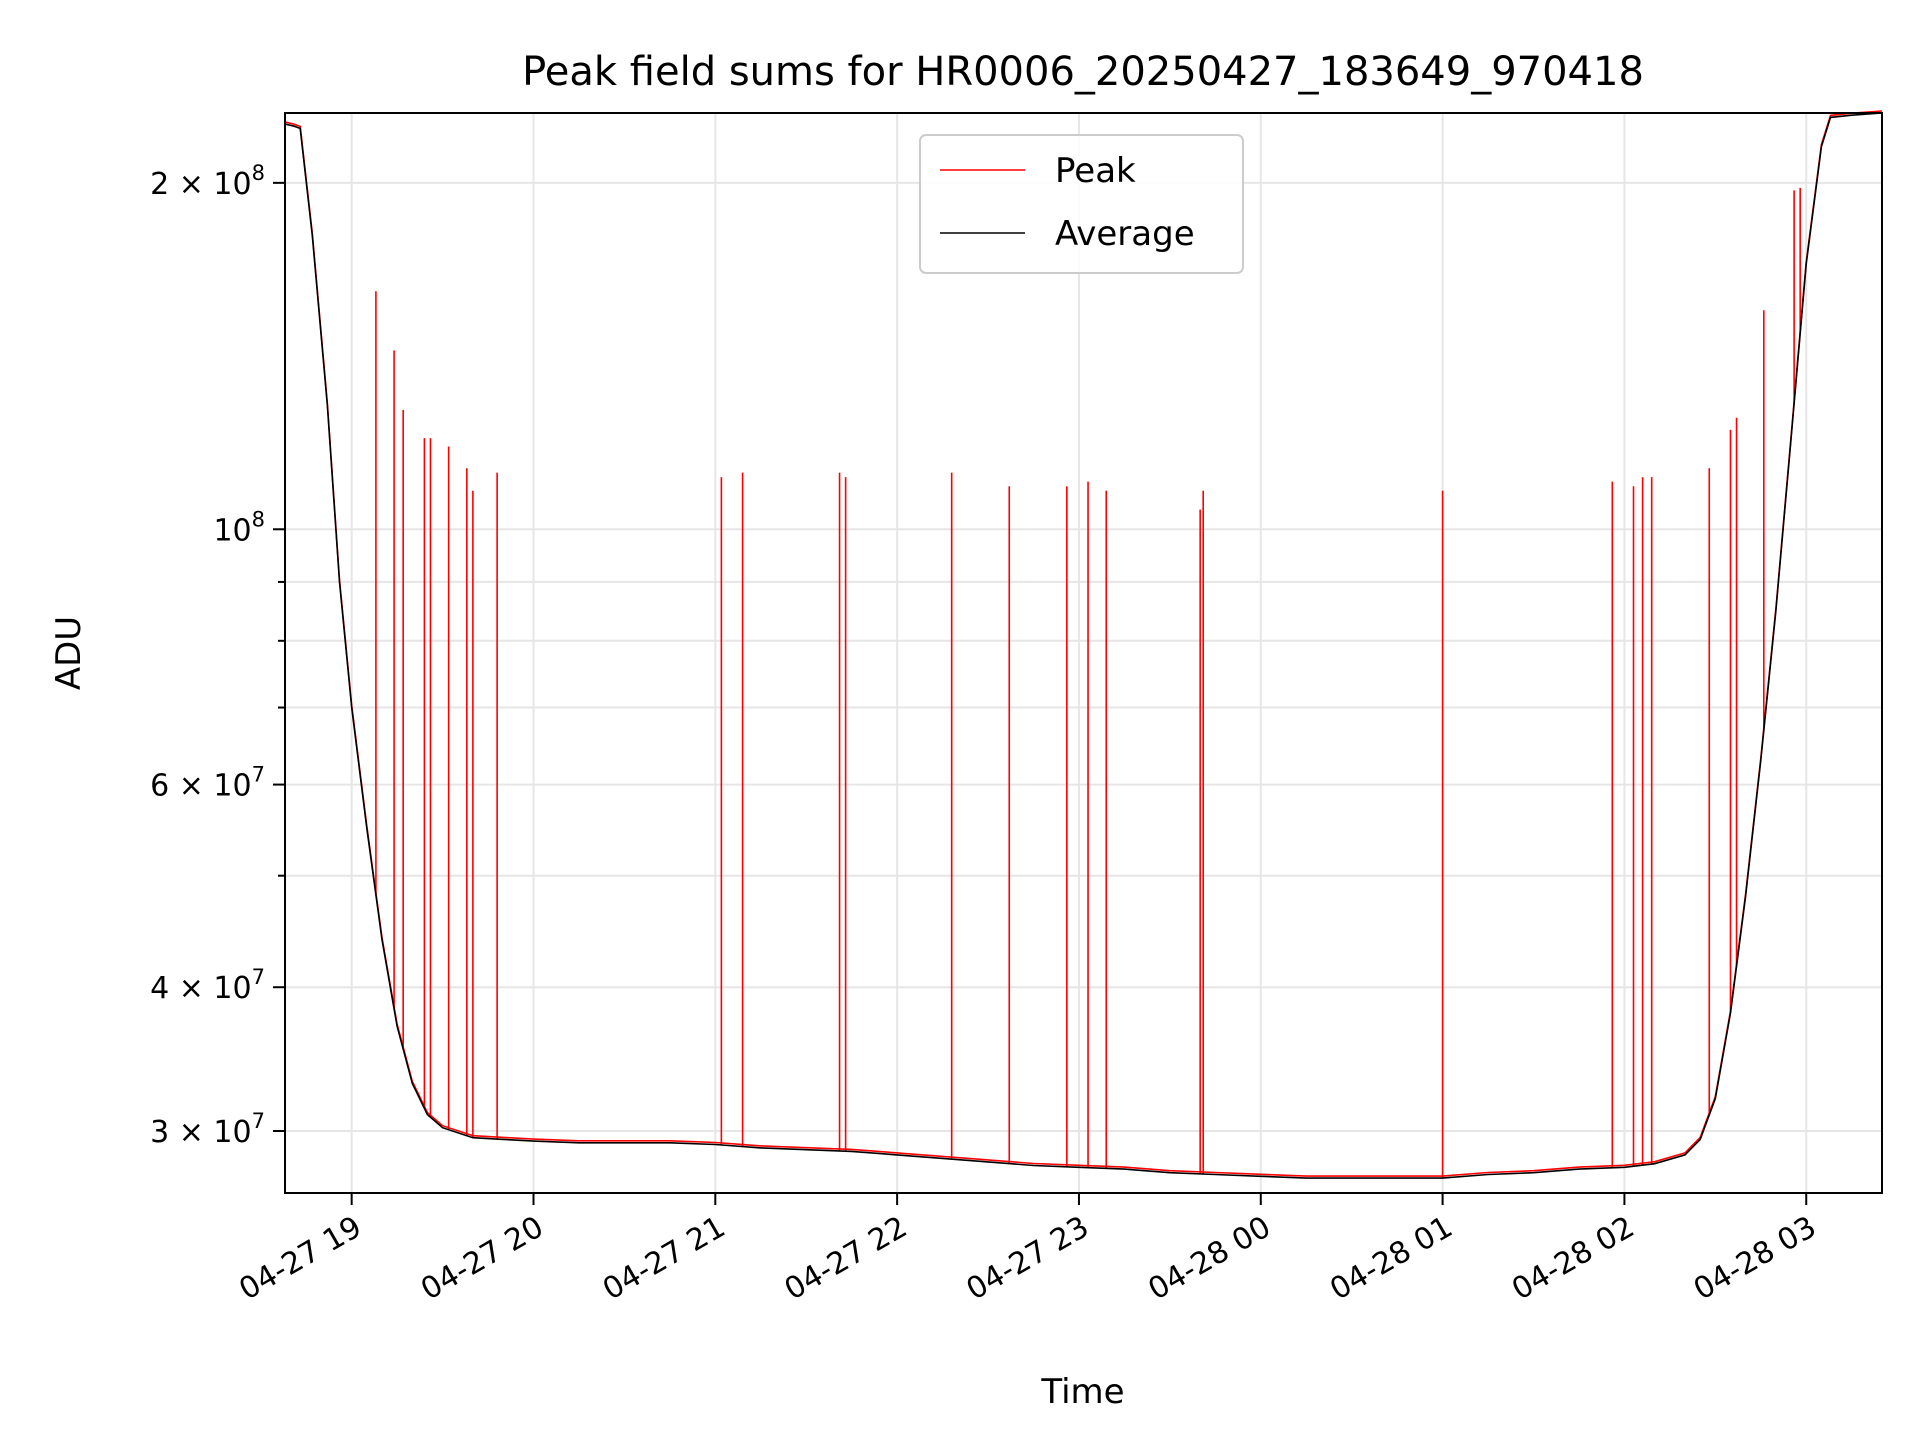 Image resolution: width=1920 pixels, height=1440 pixels. What do you see at coordinates (1755, 1259) in the screenshot?
I see `x-tick-label: 04-28 03` at bounding box center [1755, 1259].